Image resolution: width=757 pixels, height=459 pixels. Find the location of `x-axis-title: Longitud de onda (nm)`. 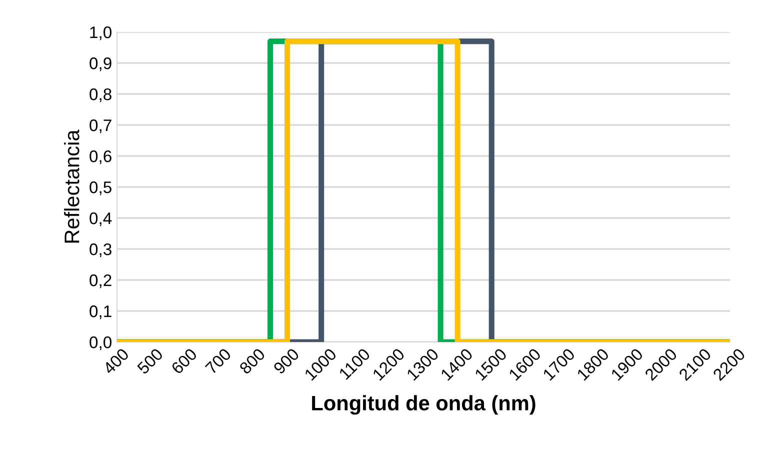

x-axis-title: Longitud de onda (nm) is located at coordinates (424, 405).